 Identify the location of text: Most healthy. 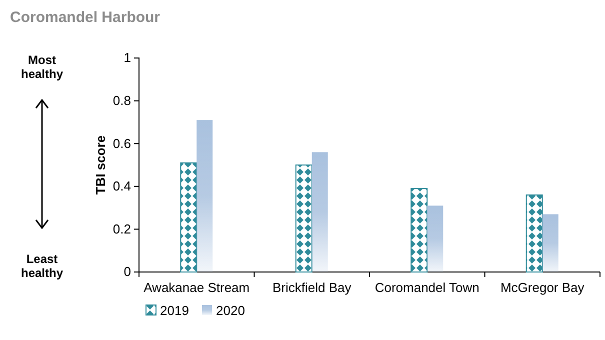
(42, 67).